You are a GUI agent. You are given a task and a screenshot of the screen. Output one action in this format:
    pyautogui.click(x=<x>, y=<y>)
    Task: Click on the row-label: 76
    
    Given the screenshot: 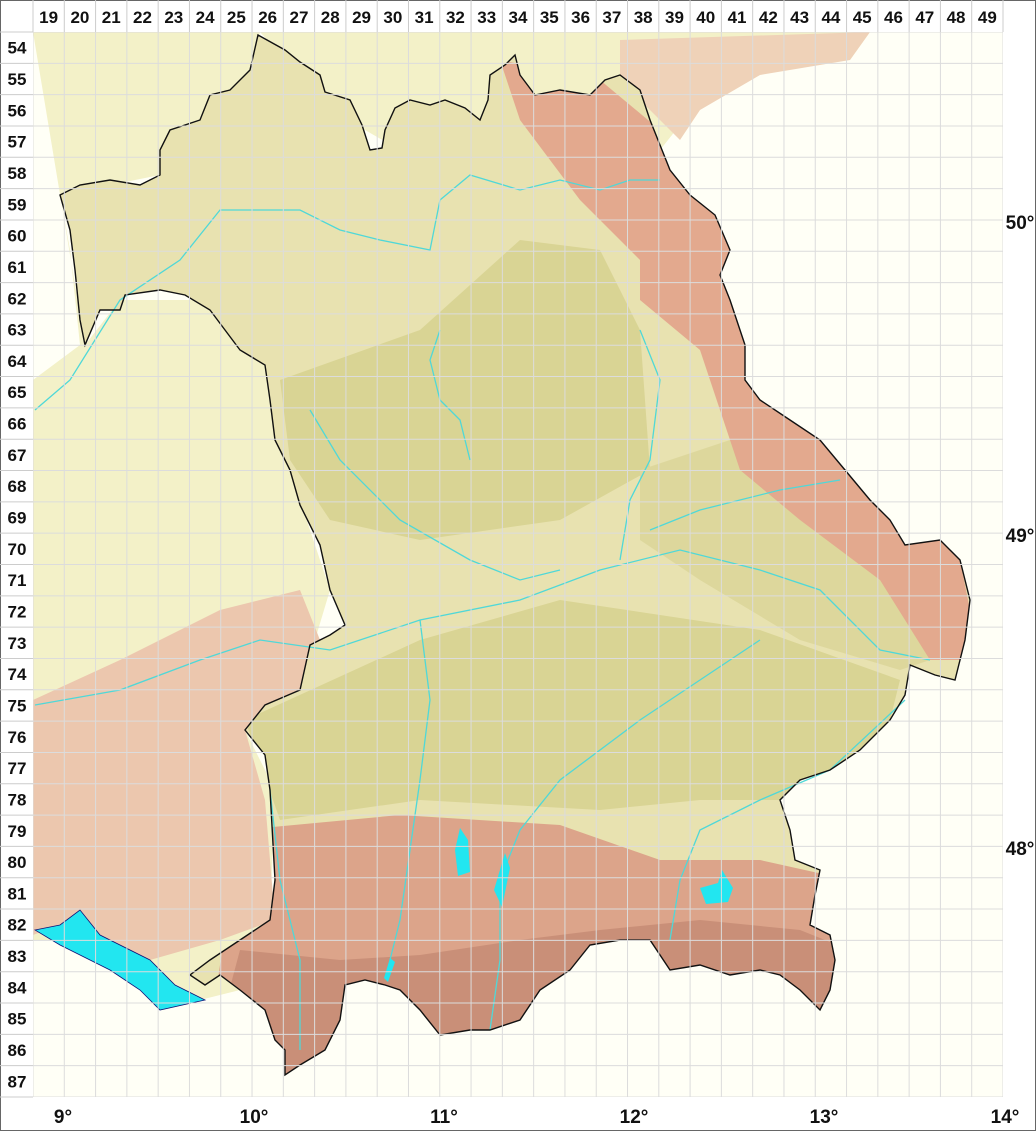 What is the action you would take?
    pyautogui.click(x=17, y=737)
    